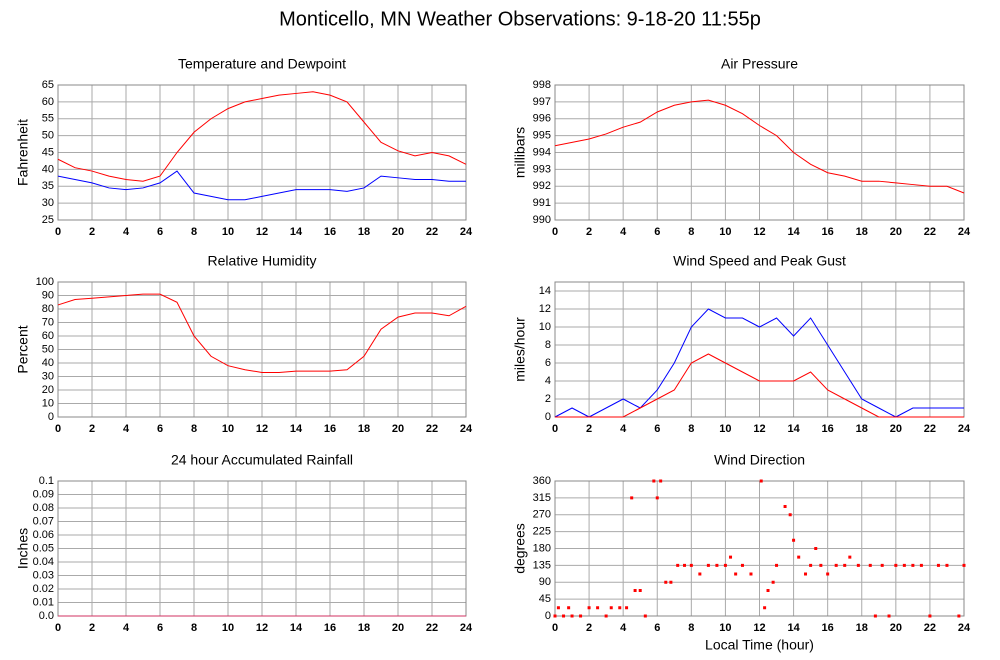 The width and height of the screenshot is (1000, 660). What do you see at coordinates (548, 381) in the screenshot?
I see `y-tick-label: 4` at bounding box center [548, 381].